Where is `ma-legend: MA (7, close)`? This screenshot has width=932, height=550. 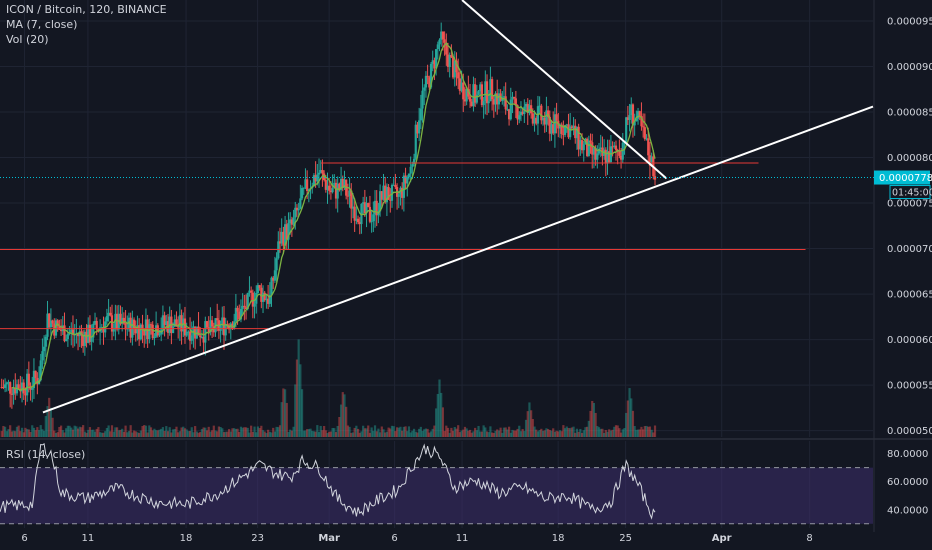
ma-legend: MA (7, close) is located at coordinates (41, 24).